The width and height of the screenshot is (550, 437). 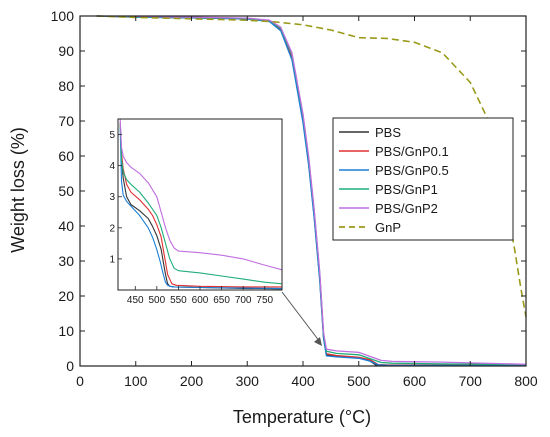 What do you see at coordinates (388, 227) in the screenshot?
I see `legend-label: GnP` at bounding box center [388, 227].